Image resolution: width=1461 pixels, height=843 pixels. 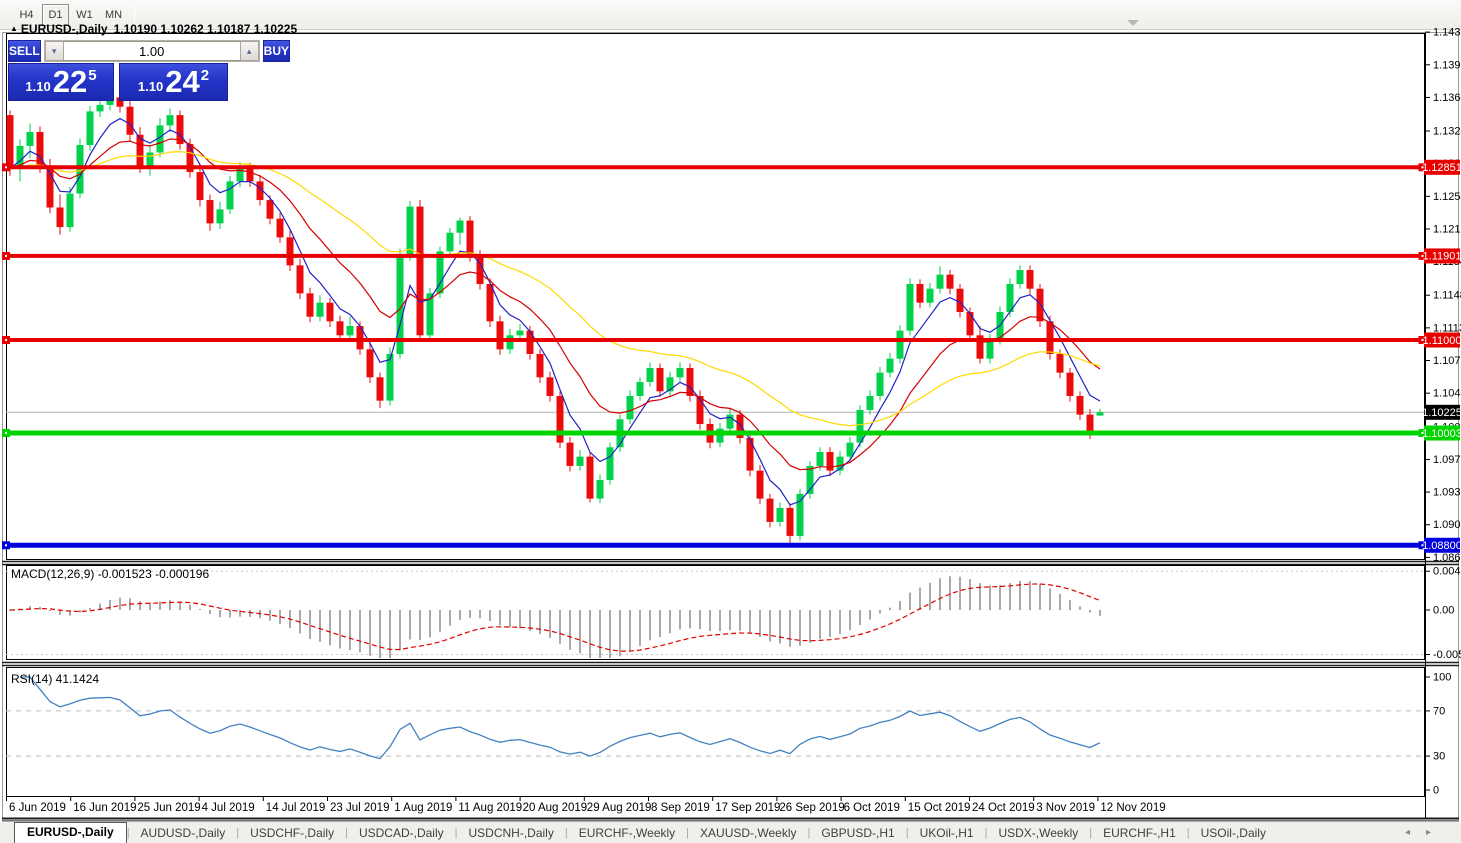 What do you see at coordinates (1038, 833) in the screenshot?
I see `tab-usdx-weekly: USDX-,Weekly` at bounding box center [1038, 833].